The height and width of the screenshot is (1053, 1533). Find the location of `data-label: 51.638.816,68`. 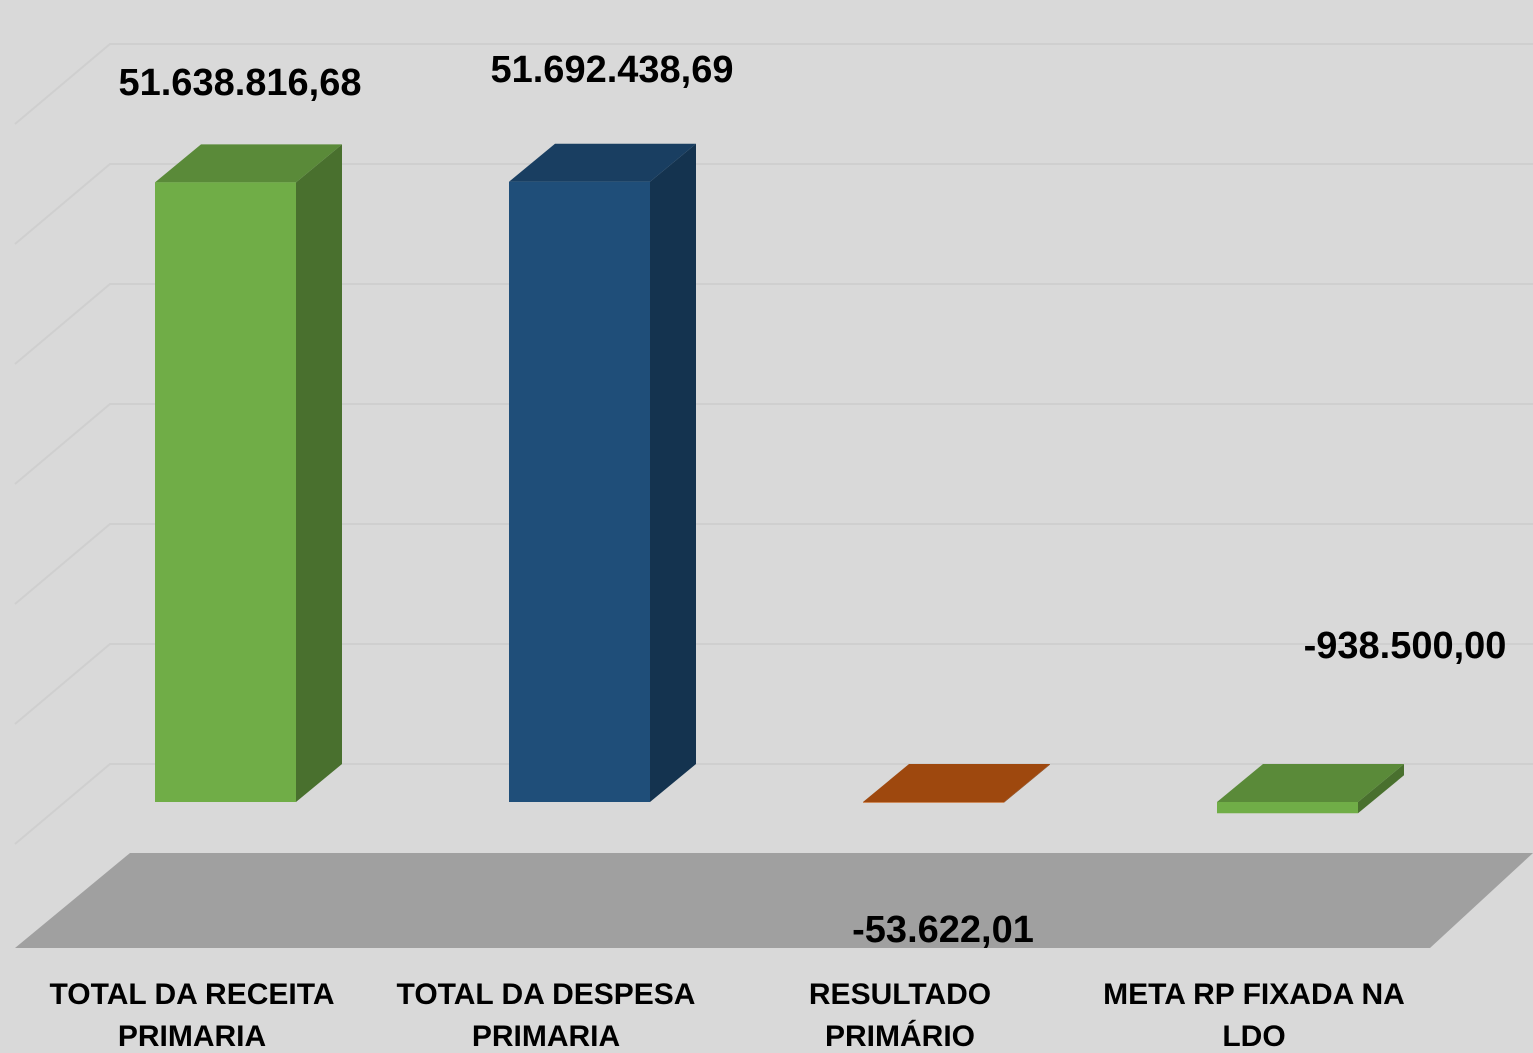

data-label: 51.638.816,68 is located at coordinates (239, 83).